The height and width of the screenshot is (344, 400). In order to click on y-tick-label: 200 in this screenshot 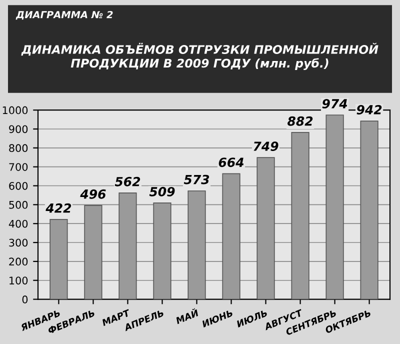, I will do `click(18, 262)`.